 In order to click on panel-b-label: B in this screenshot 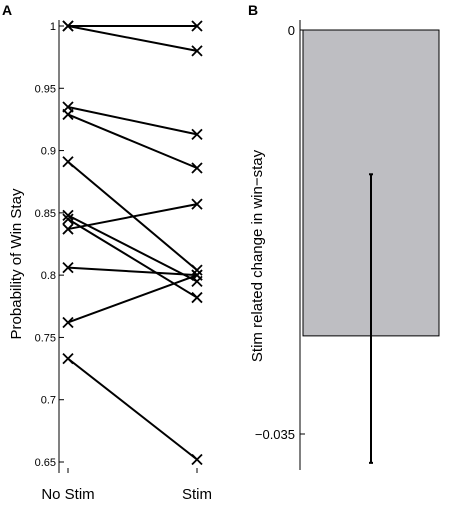, I will do `click(253, 10)`.